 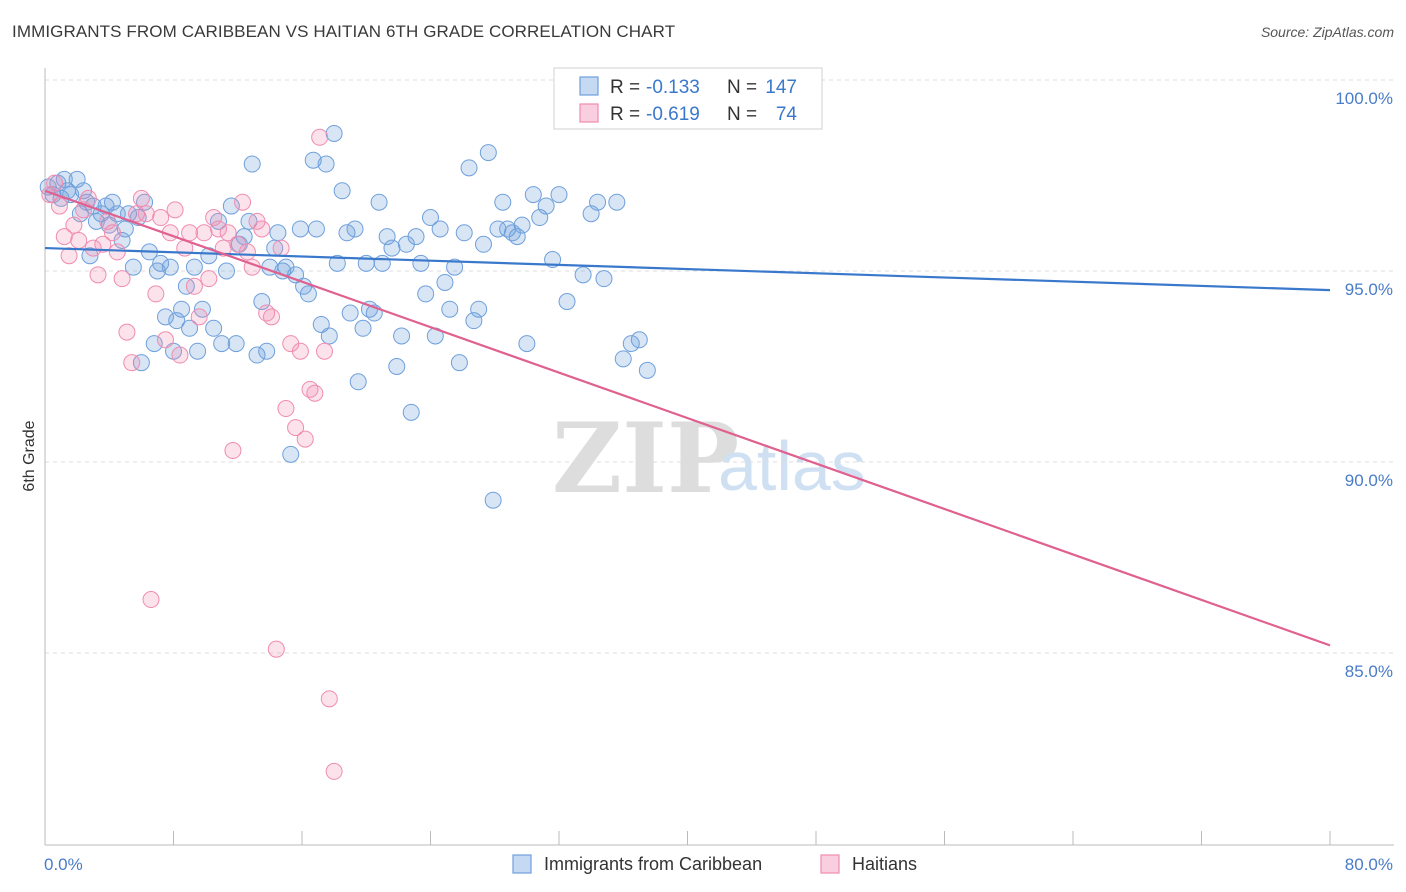 I want to click on y-tick-label: 100.0%, so click(x=1364, y=98).